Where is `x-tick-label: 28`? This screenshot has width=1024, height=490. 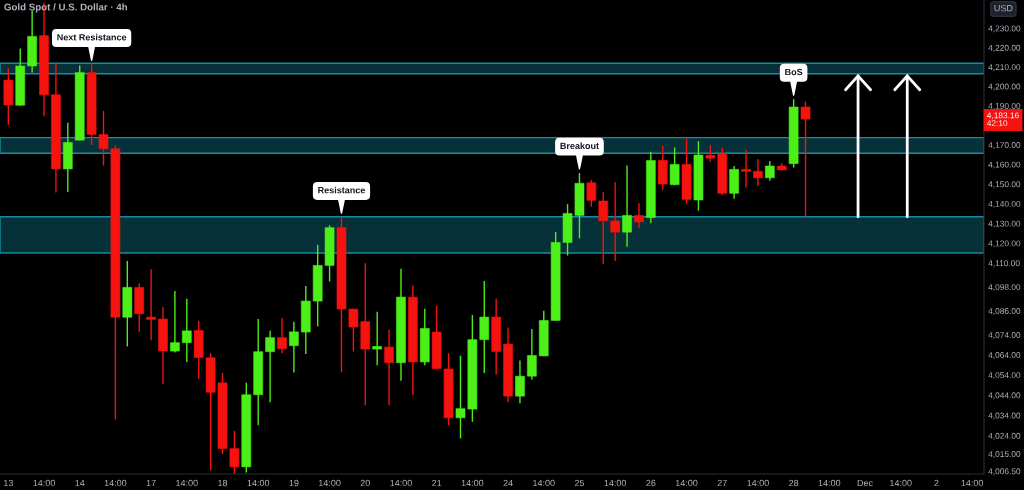 x-tick-label: 28 is located at coordinates (794, 483).